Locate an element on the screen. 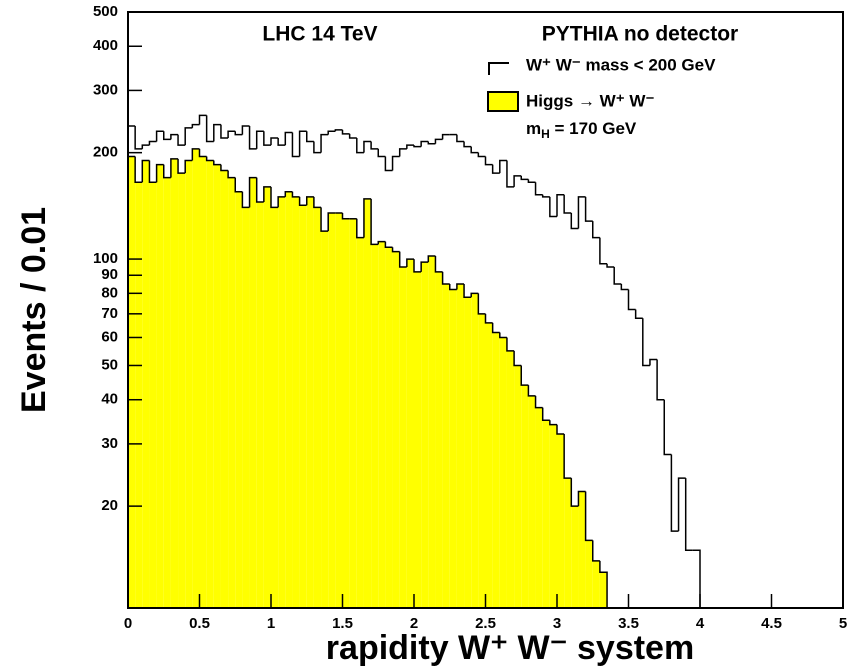  y-tick-label: 40 is located at coordinates (109, 399).